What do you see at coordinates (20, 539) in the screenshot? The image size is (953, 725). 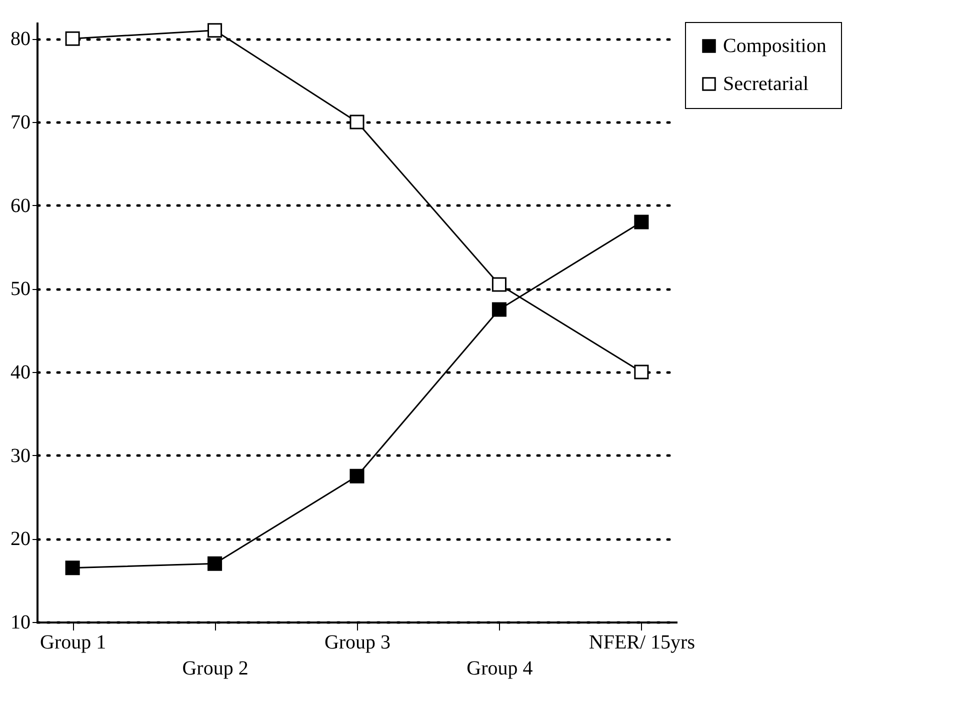 I see `y-tick-label: 20` at bounding box center [20, 539].